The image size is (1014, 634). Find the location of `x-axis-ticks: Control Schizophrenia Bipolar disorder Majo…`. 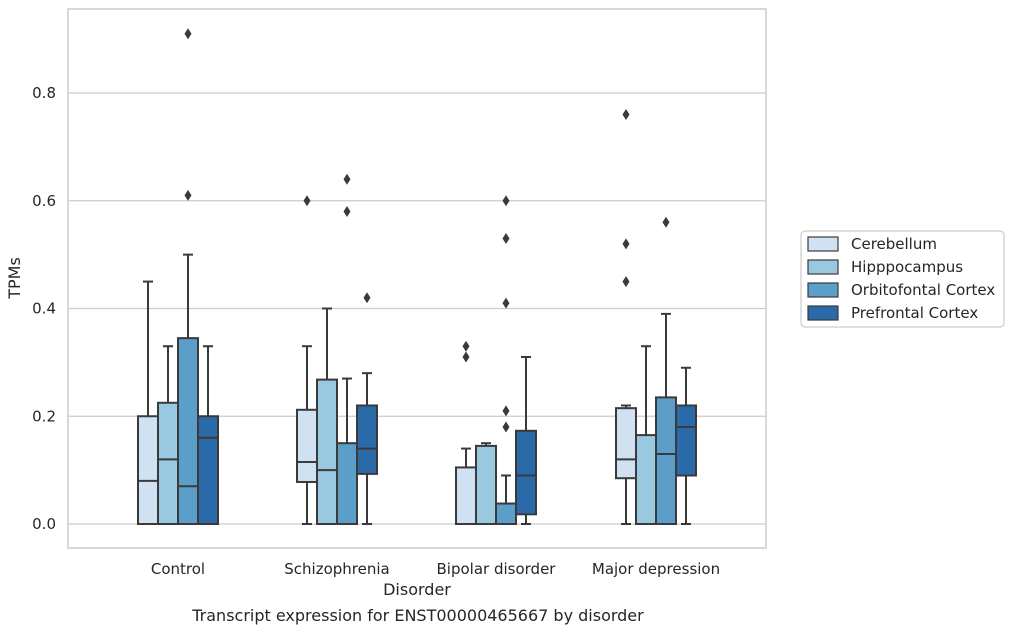

x-axis-ticks: Control Schizophrenia Bipolar disorder Majo… is located at coordinates (435, 569).